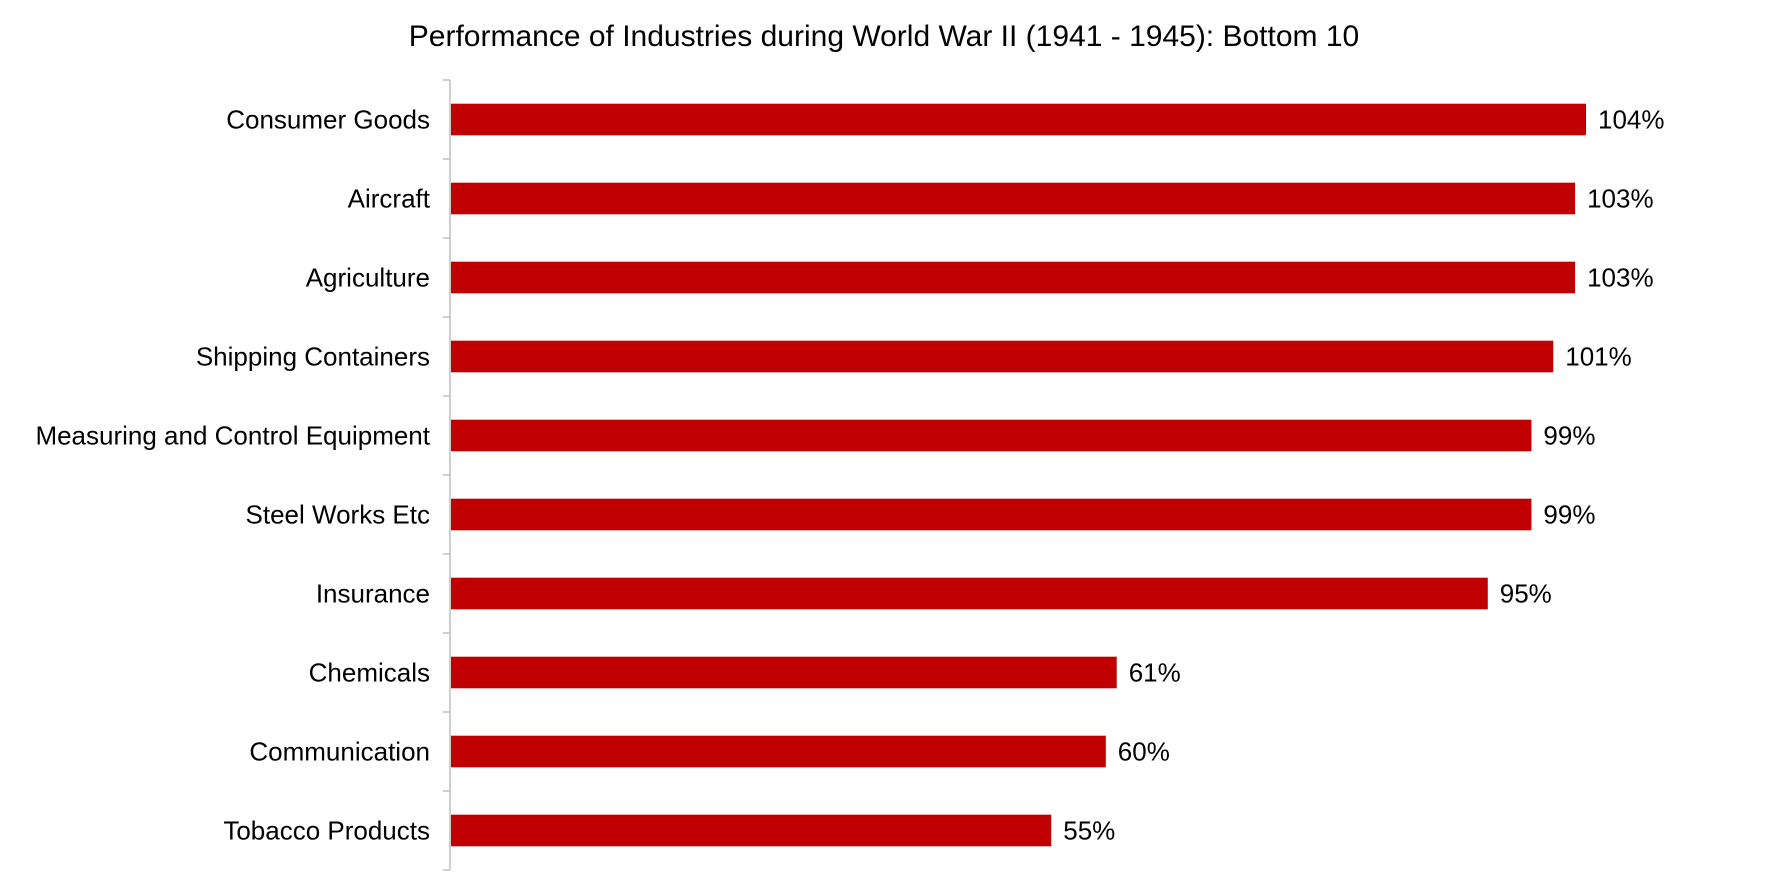 The width and height of the screenshot is (1772, 886). I want to click on data-label: 55%, so click(1089, 831).